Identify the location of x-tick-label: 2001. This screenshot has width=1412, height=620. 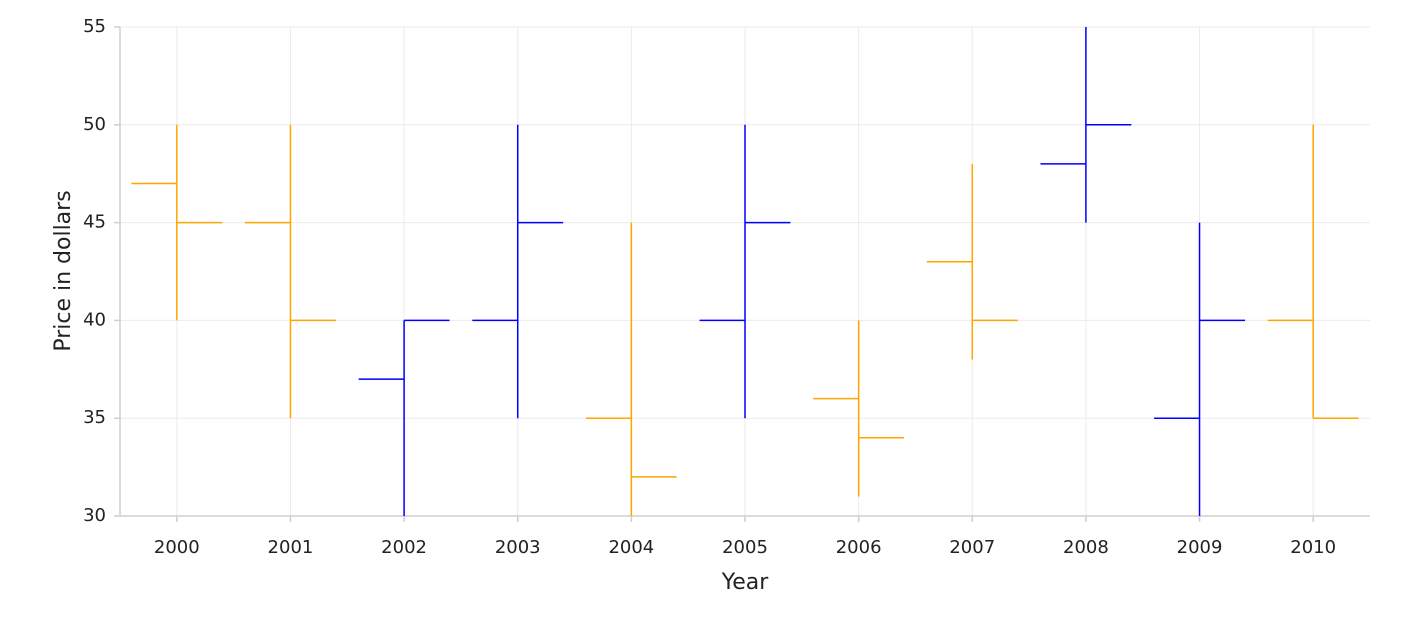
(291, 547).